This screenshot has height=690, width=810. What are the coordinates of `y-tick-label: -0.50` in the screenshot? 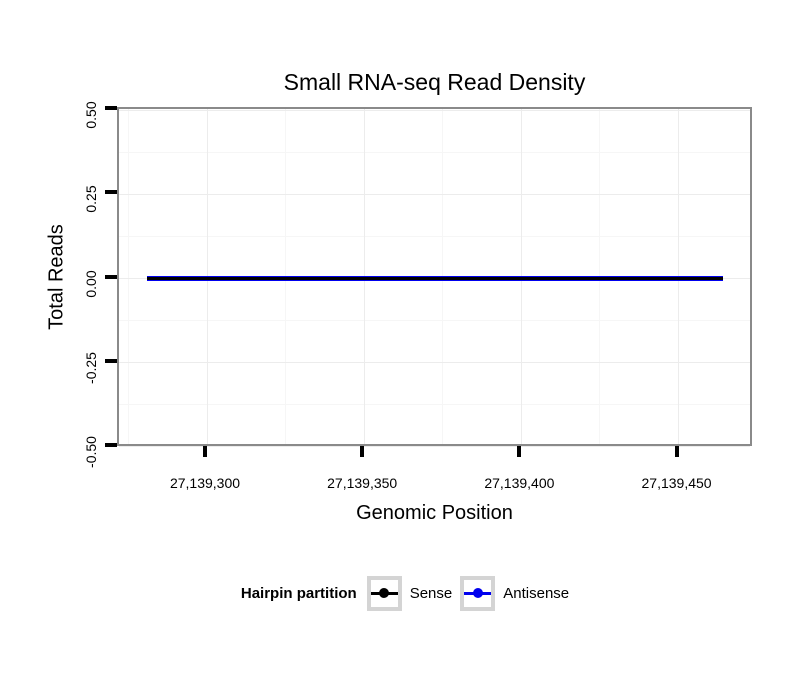 It's located at (91, 451).